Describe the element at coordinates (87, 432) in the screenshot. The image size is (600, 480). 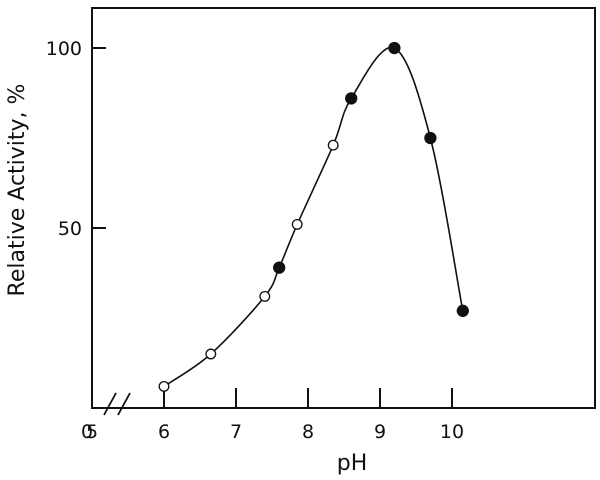
I see `x-tick-label: 0` at that location.